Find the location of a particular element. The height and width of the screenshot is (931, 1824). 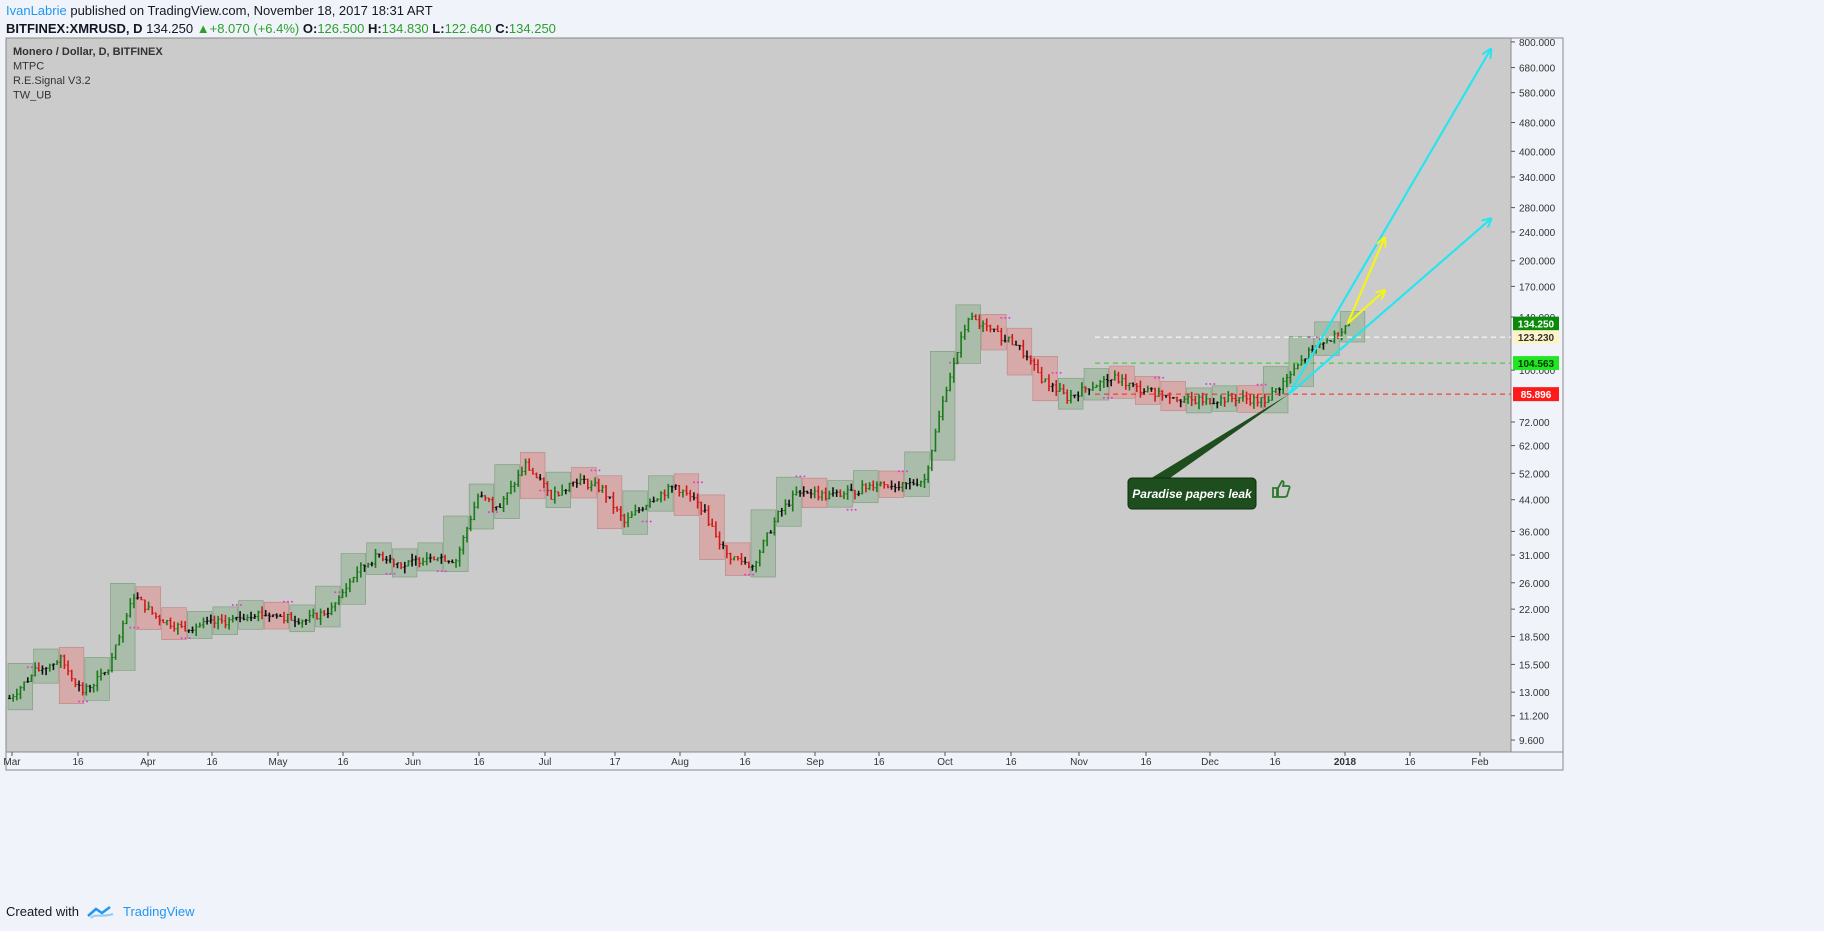

y-tick-label: 580.000 is located at coordinates (1537, 94).